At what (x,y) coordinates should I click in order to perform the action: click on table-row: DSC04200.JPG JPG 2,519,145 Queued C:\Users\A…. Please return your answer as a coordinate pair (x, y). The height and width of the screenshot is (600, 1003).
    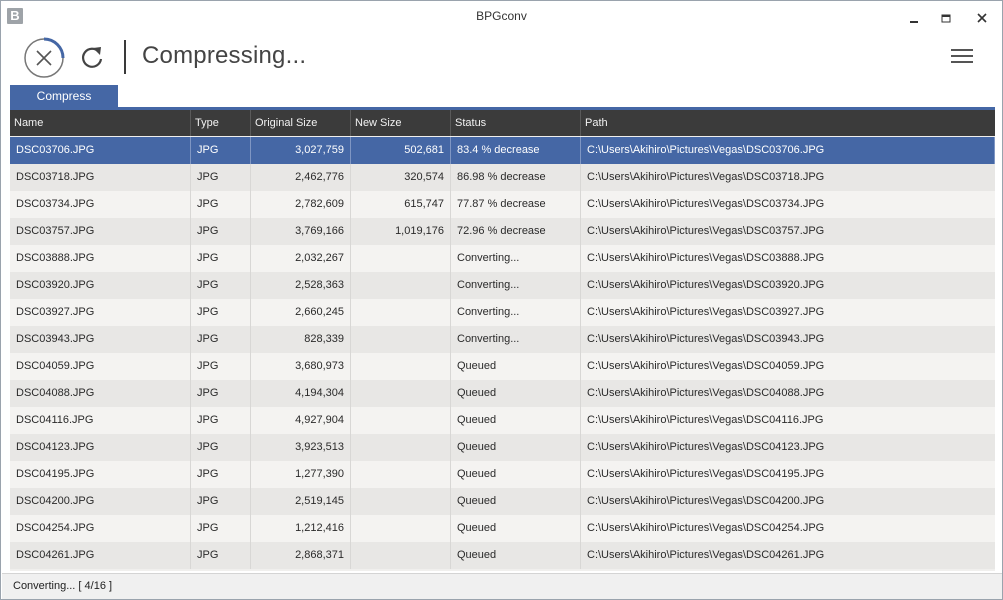
    Looking at the image, I should click on (502, 501).